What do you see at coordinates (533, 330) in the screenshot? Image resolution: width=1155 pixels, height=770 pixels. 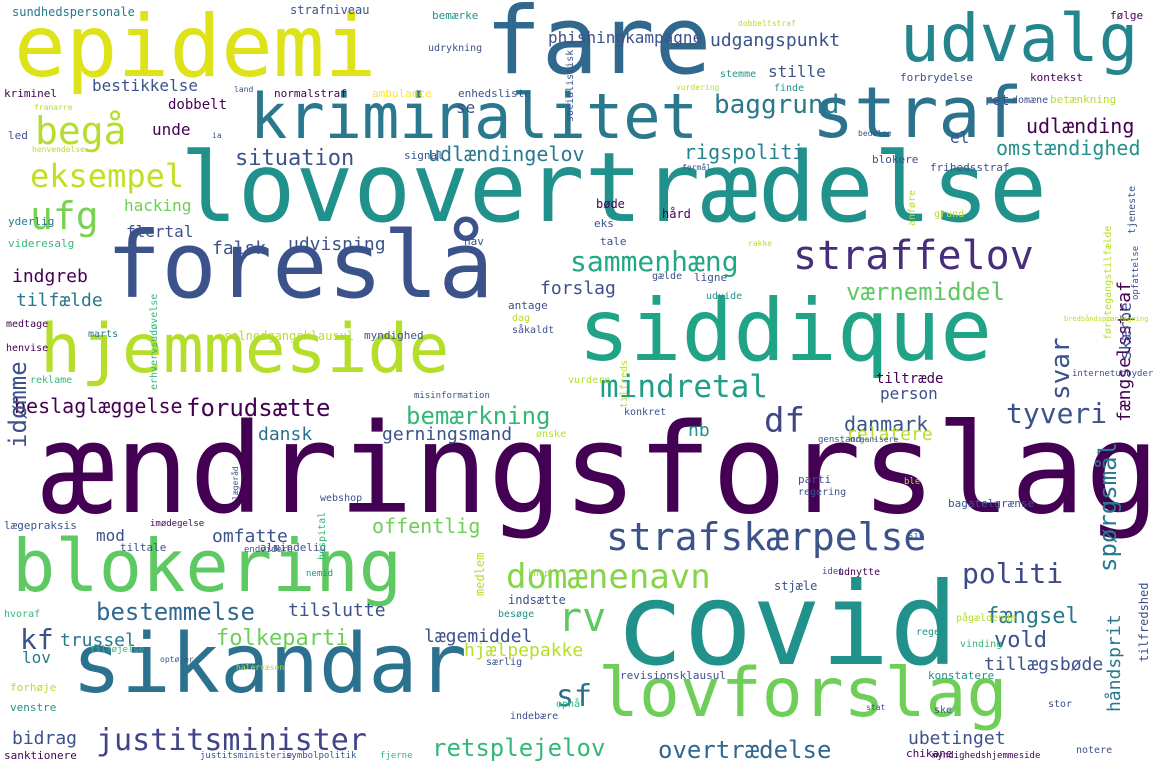 I see `word: såkaldt` at bounding box center [533, 330].